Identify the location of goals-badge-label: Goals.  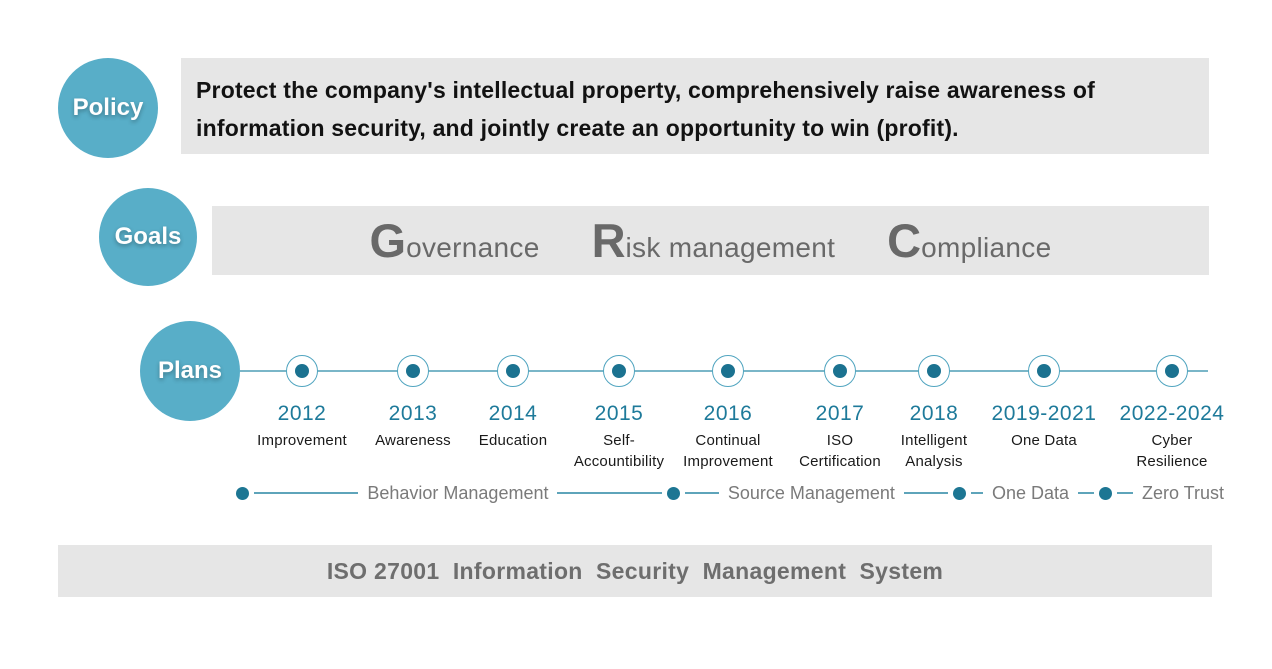
(148, 236).